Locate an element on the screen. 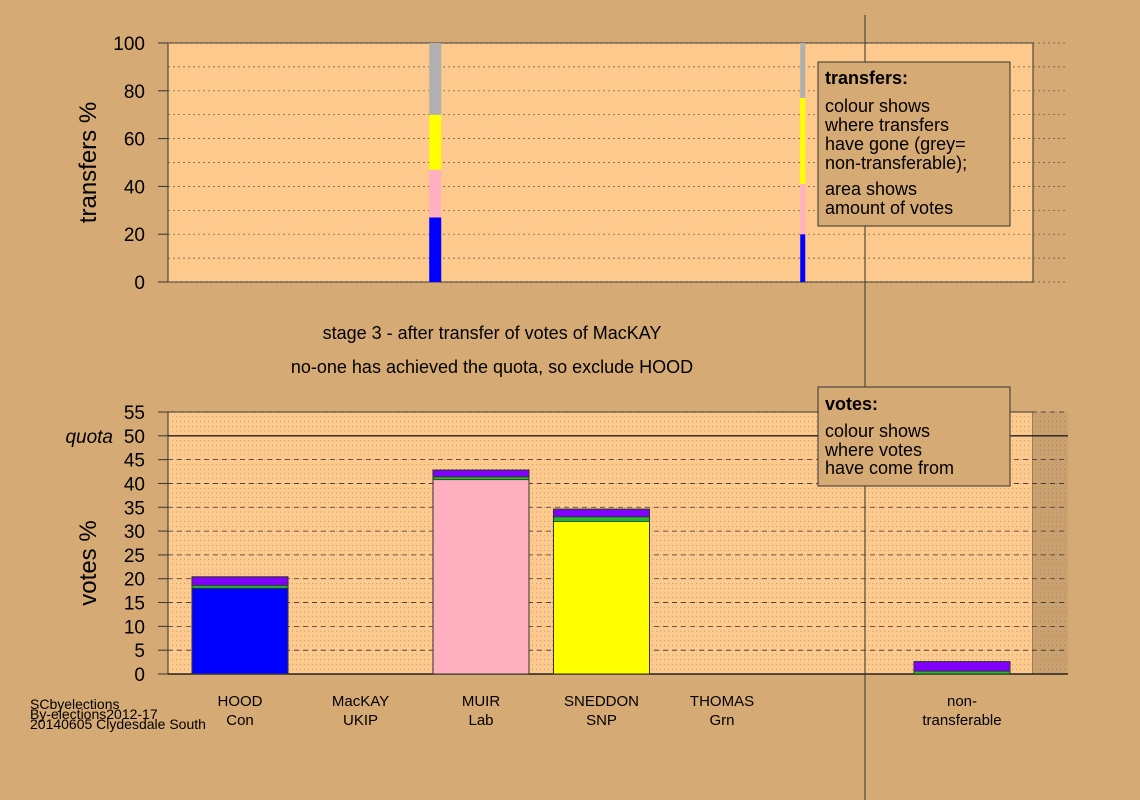 This screenshot has height=800, width=1140. votes-y-axis-label: votes % is located at coordinates (88, 562).